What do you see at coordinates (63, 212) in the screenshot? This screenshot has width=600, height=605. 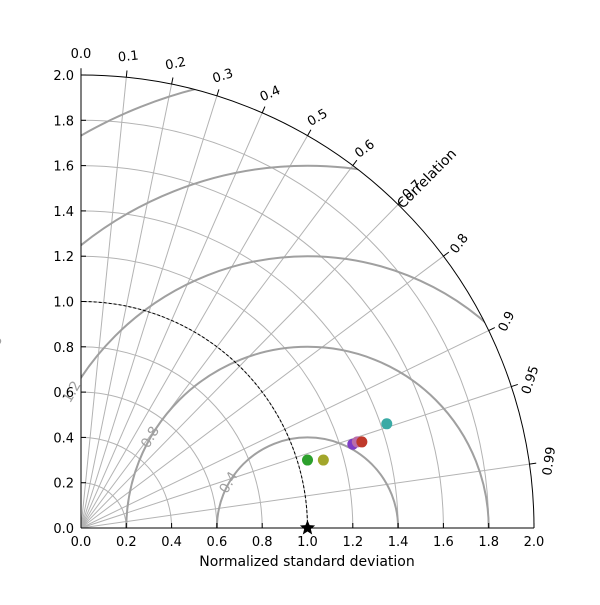 I see `y-tick-label: 1.4` at bounding box center [63, 212].